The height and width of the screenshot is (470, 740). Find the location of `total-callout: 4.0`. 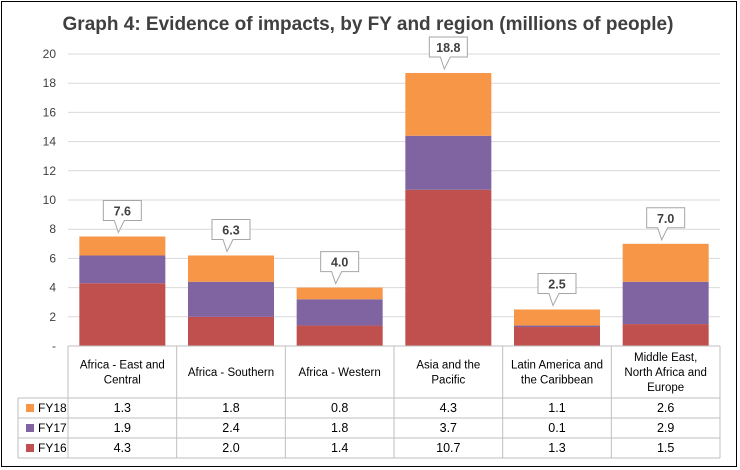

total-callout: 4.0 is located at coordinates (340, 268).